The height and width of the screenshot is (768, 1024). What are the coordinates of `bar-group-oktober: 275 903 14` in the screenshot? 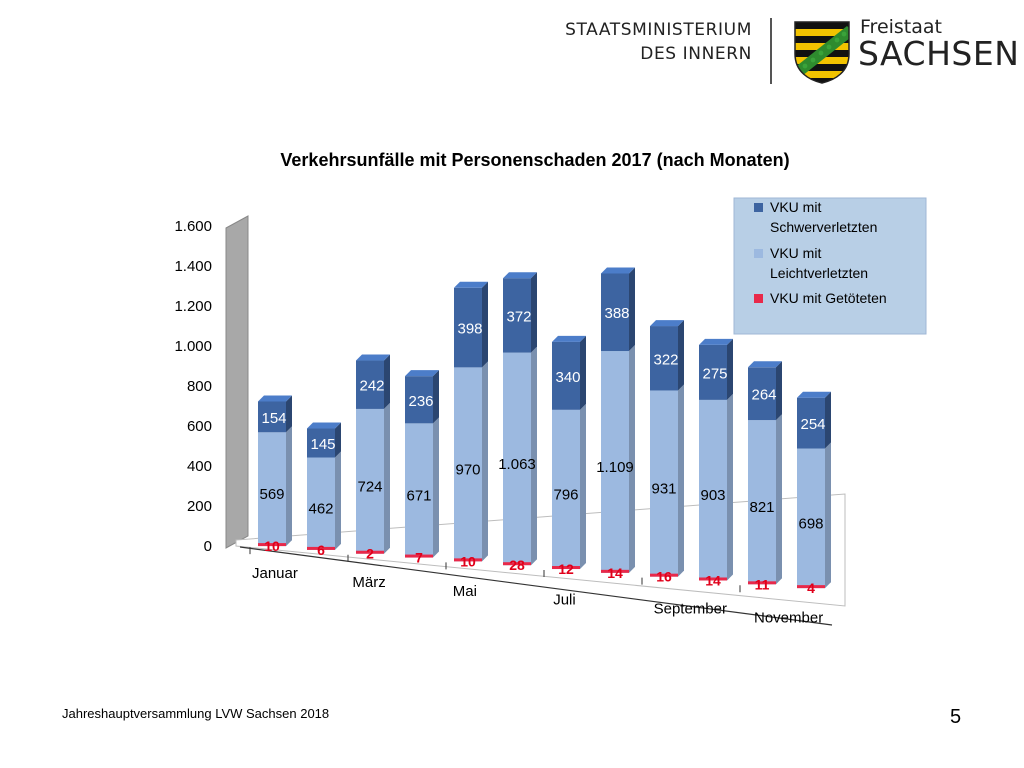 It's located at (716, 463).